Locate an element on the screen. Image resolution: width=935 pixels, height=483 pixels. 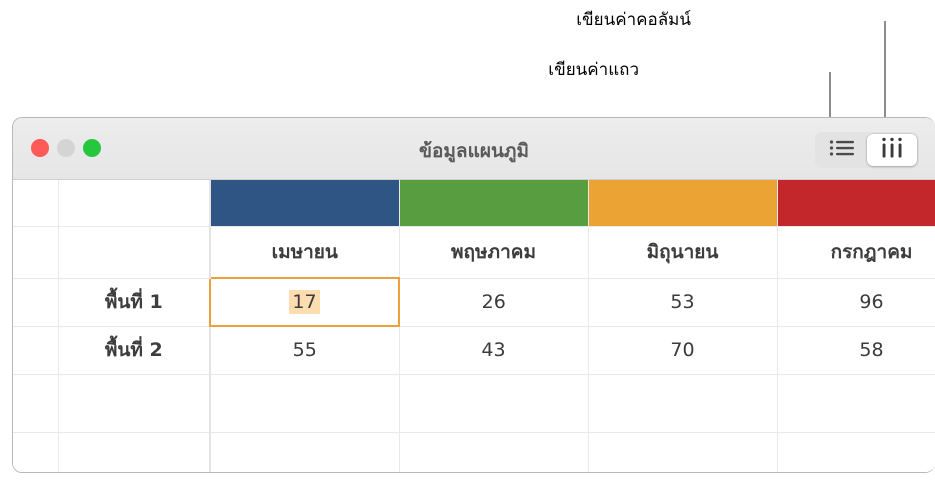
table-footer-row is located at coordinates (474, 452).